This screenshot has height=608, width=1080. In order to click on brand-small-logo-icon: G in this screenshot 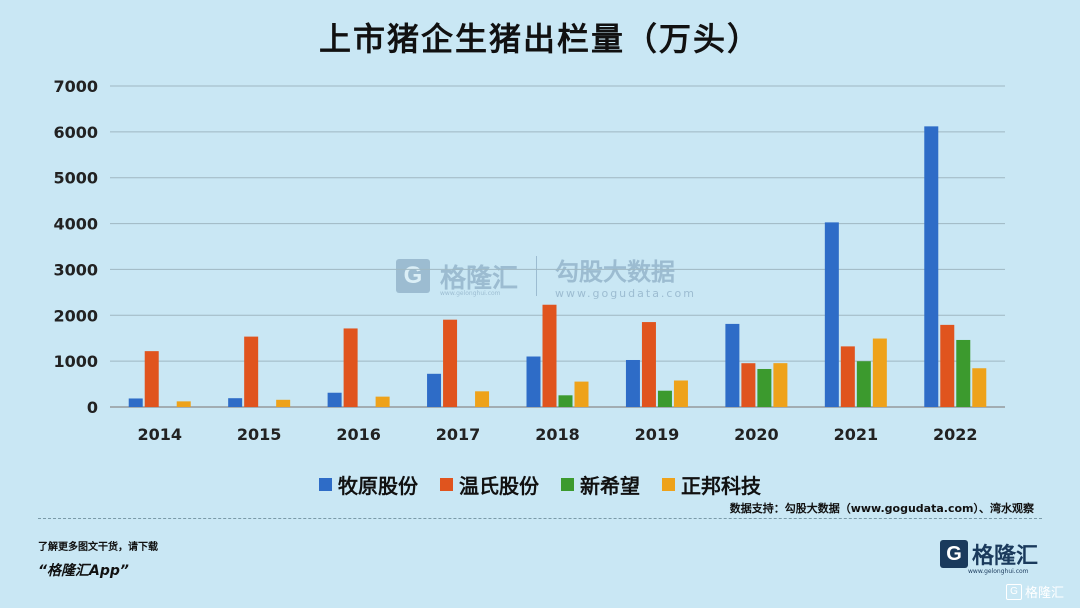, I will do `click(1014, 591)`.